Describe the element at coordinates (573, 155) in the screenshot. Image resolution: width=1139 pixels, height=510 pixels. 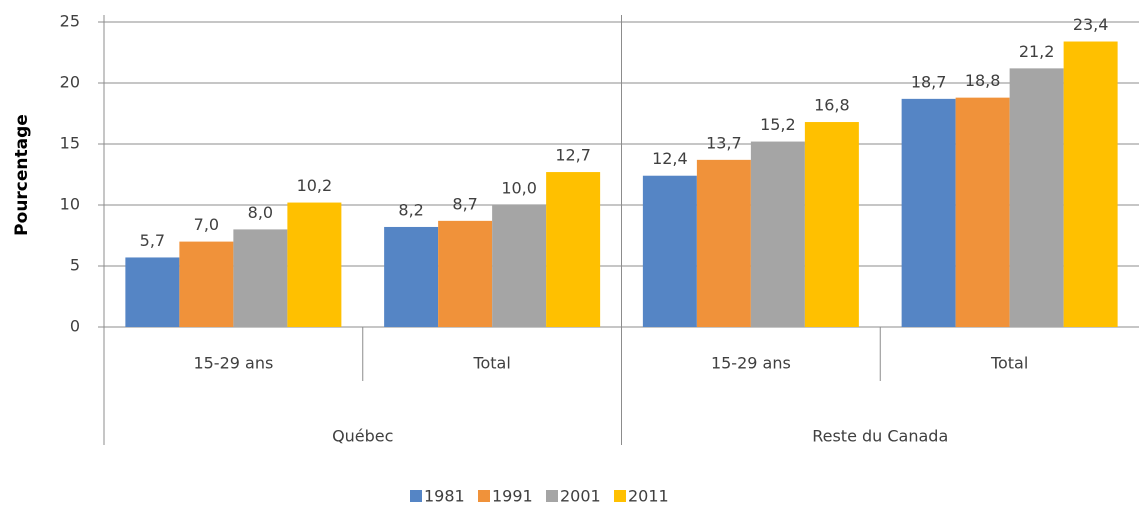
I see `data-label: 12,7` at that location.